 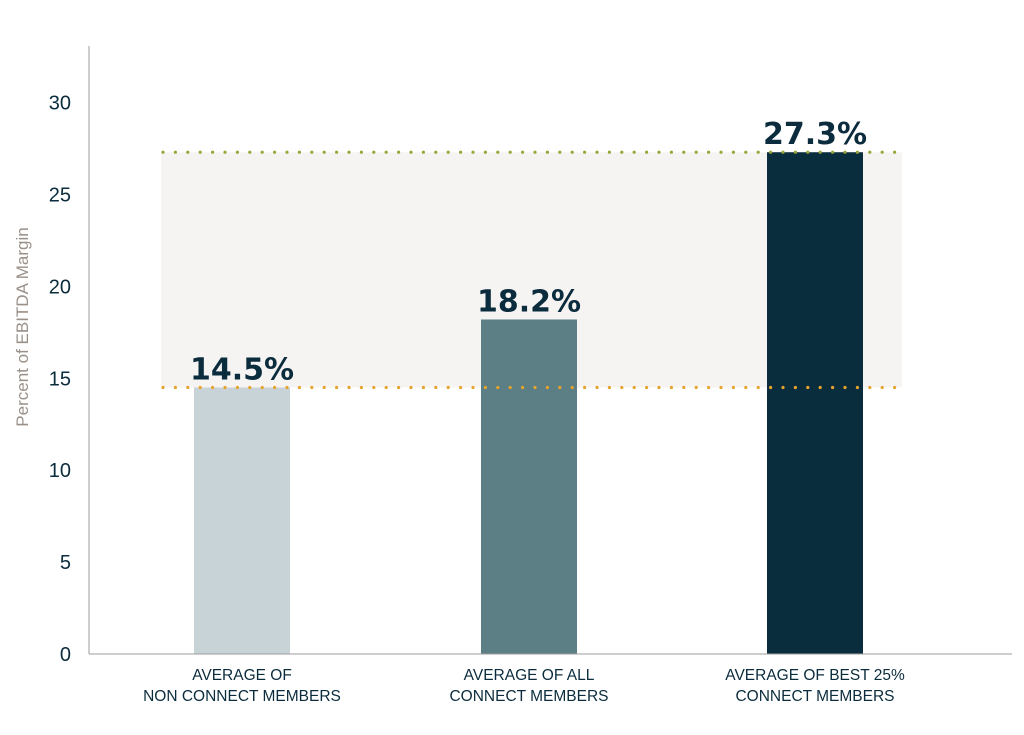 I want to click on x-category-label: AVERAGE OF ALL, so click(x=529, y=675).